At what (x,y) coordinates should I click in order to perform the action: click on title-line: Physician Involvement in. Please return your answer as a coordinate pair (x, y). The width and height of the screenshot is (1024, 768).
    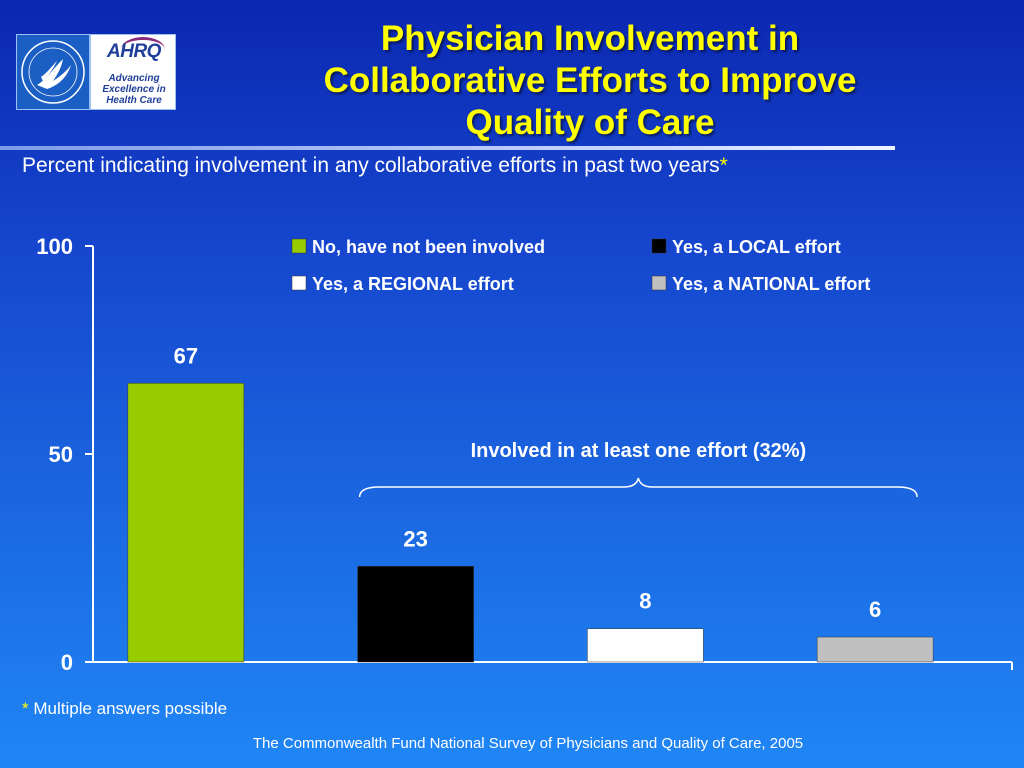
    Looking at the image, I should click on (590, 38).